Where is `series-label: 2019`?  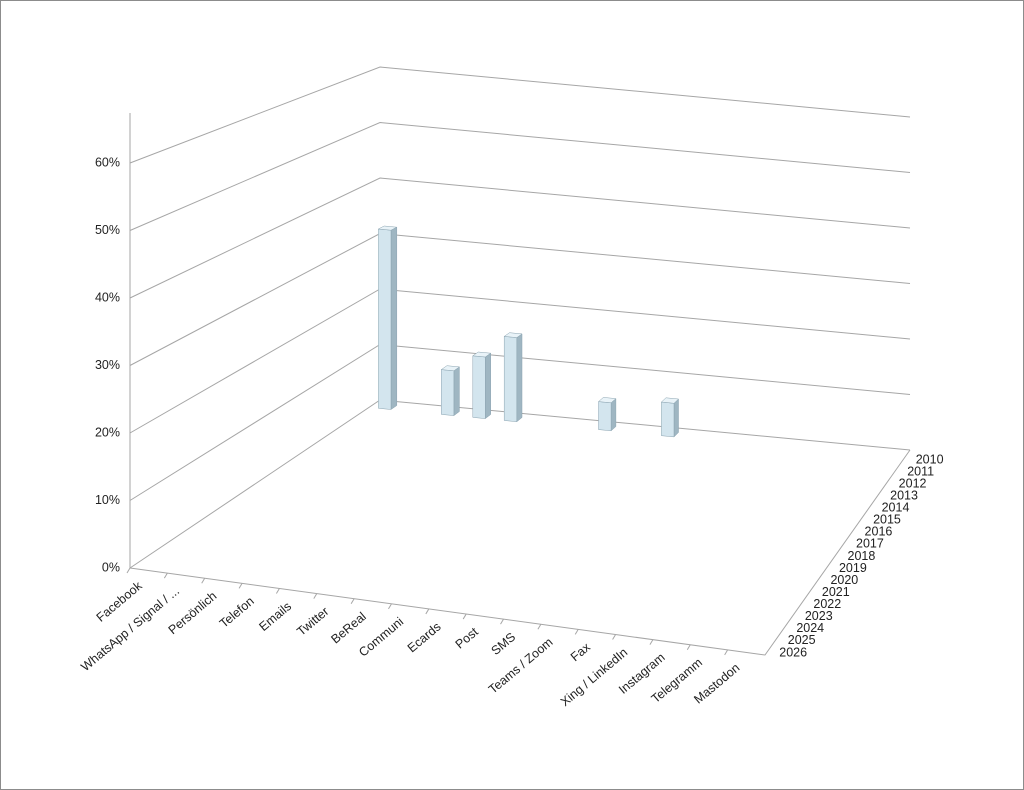
series-label: 2019 is located at coordinates (853, 568).